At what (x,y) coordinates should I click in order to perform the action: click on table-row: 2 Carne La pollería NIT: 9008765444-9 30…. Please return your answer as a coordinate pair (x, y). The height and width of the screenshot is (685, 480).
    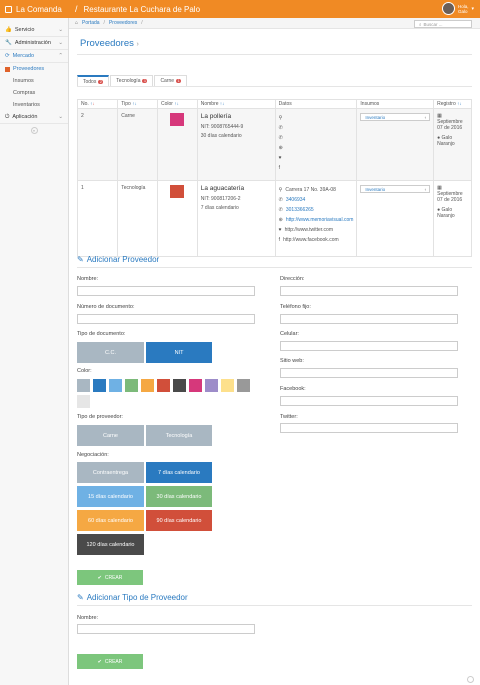
    Looking at the image, I should click on (274, 144).